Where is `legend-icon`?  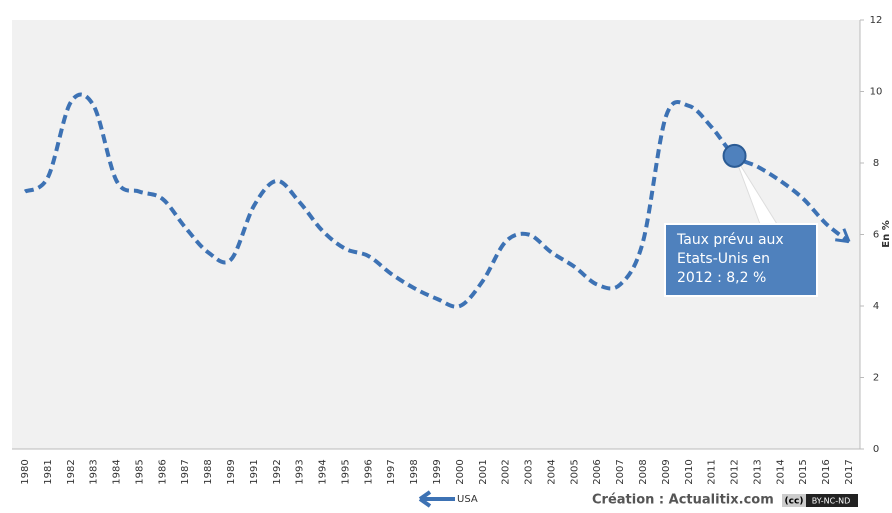
legend-icon is located at coordinates (436, 499).